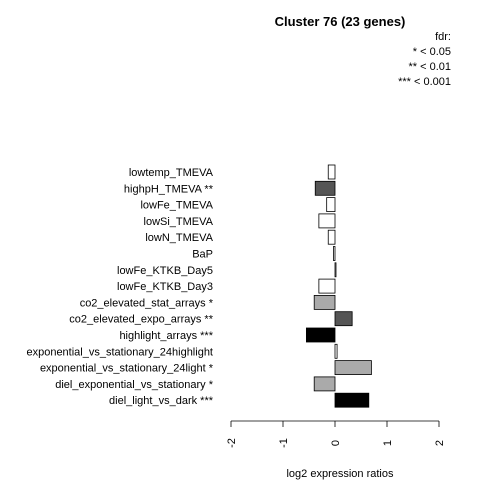 This screenshot has width=480, height=495. Describe the element at coordinates (179, 238) in the screenshot. I see `category-label-4: lowN_TMEVA` at that location.